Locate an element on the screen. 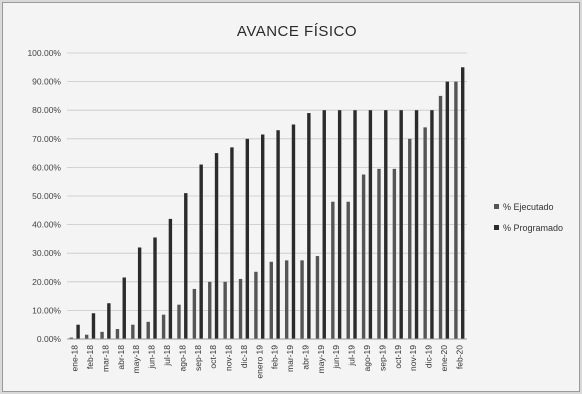 This screenshot has height=394, width=582. x-tick-label: abr-19 is located at coordinates (305, 357).